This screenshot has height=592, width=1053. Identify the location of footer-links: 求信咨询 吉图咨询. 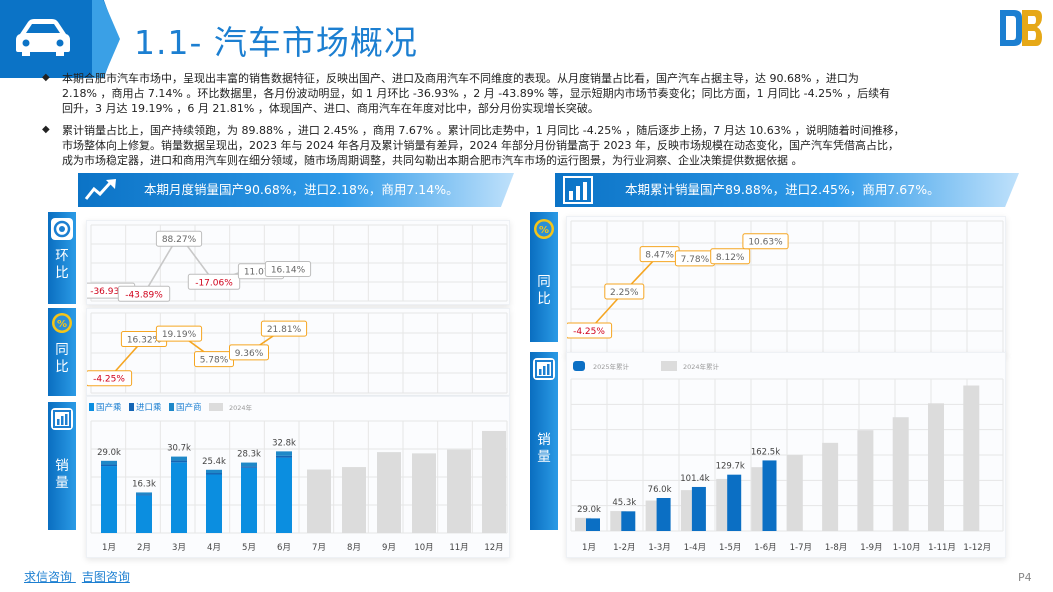
(77, 576).